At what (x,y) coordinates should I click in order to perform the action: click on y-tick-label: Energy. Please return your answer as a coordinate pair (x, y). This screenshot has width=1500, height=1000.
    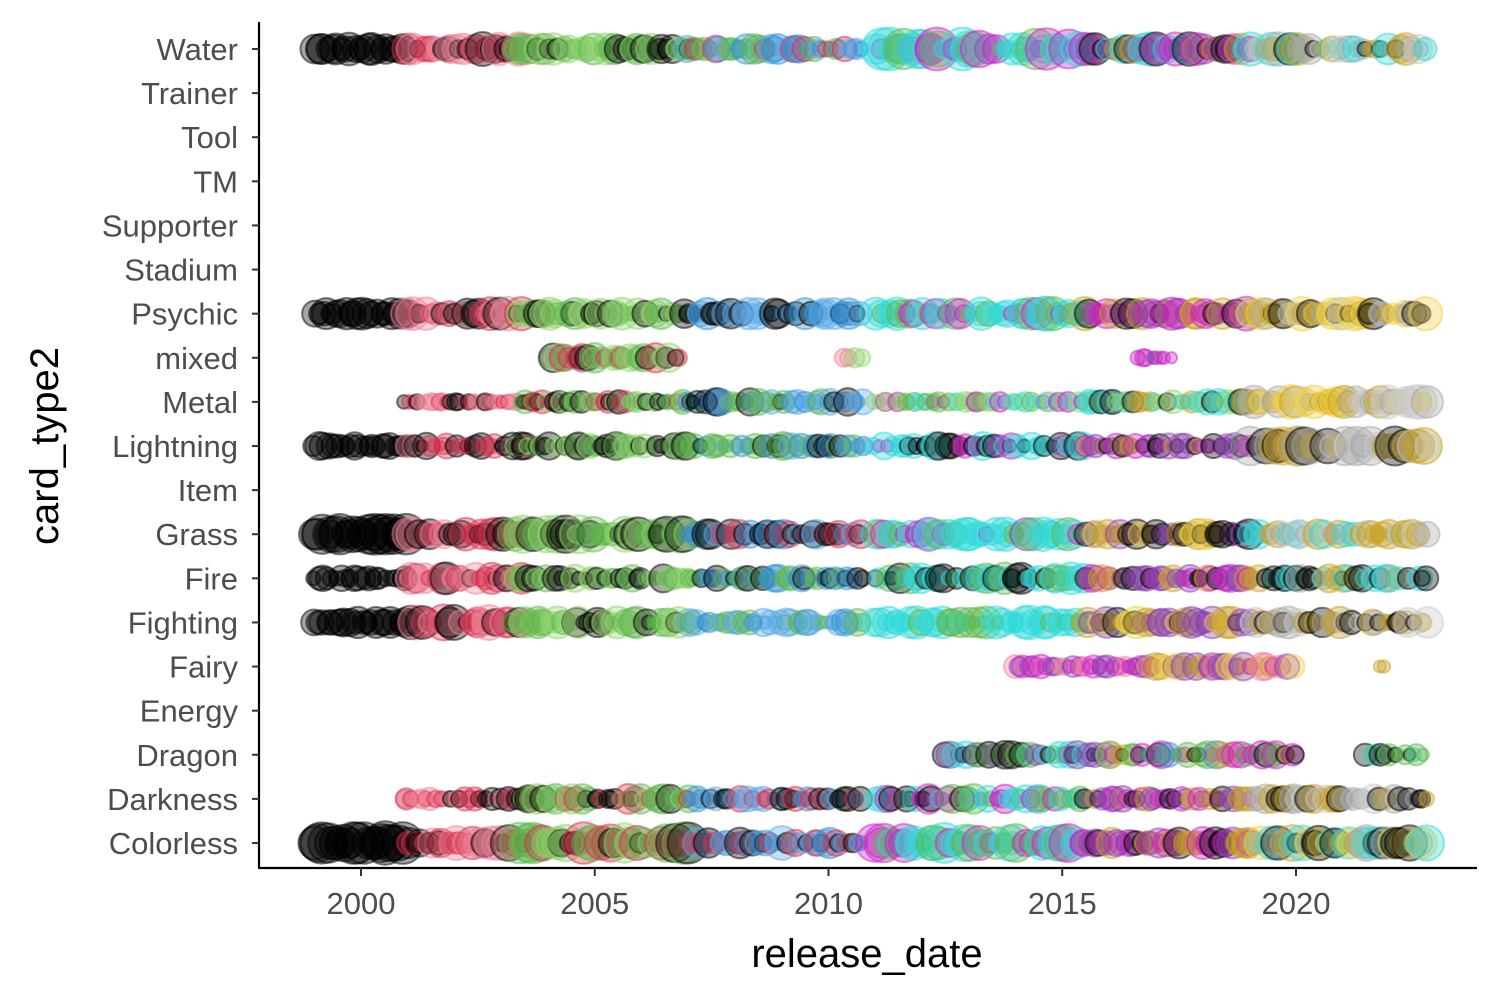
    Looking at the image, I should click on (189, 711).